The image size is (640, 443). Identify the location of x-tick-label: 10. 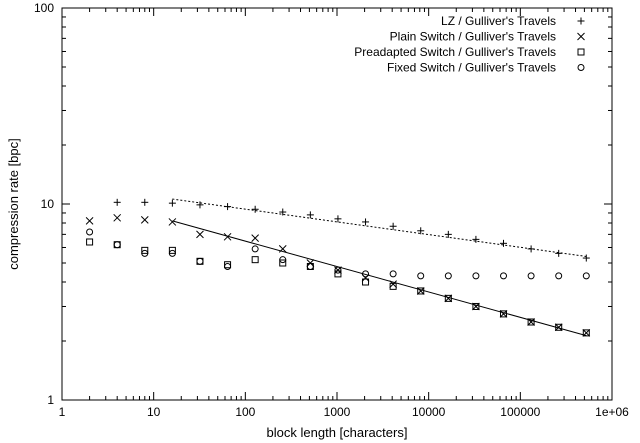
(154, 412).